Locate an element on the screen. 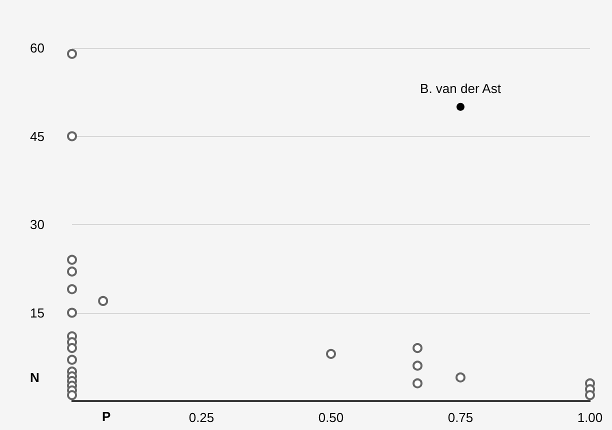 The height and width of the screenshot is (430, 612). annotation: B. van der Ast is located at coordinates (461, 88).